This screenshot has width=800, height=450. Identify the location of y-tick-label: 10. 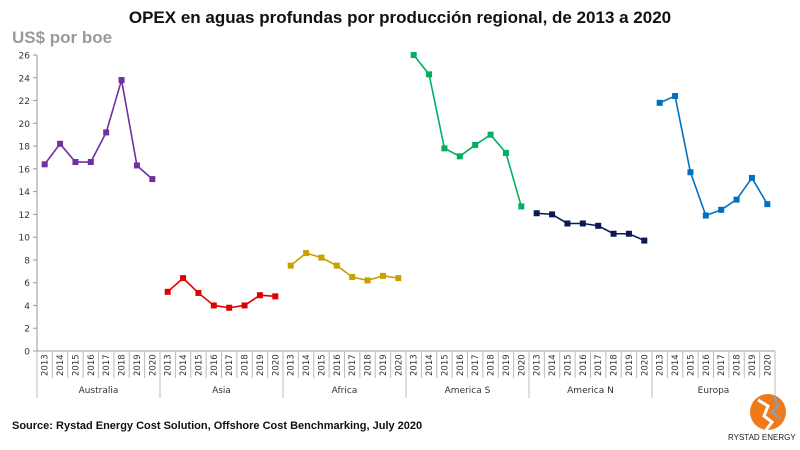
(25, 239).